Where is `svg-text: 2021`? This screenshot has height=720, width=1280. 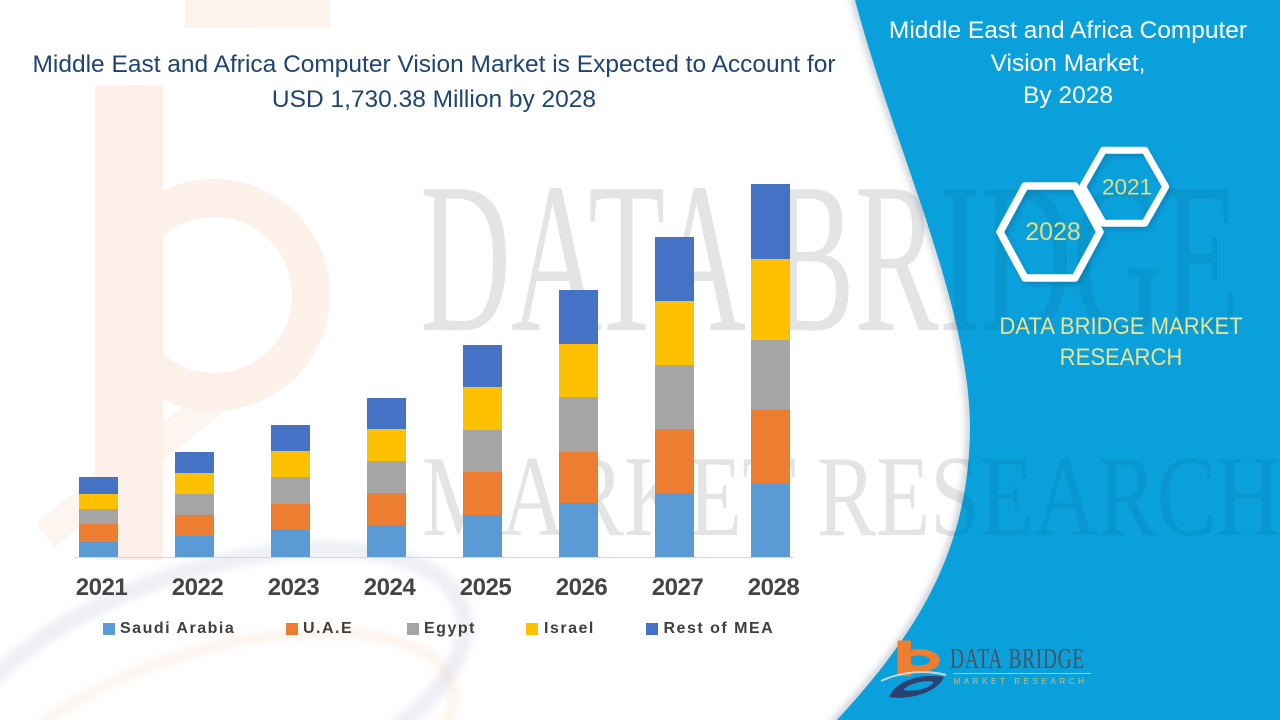
svg-text: 2021 is located at coordinates (1127, 187).